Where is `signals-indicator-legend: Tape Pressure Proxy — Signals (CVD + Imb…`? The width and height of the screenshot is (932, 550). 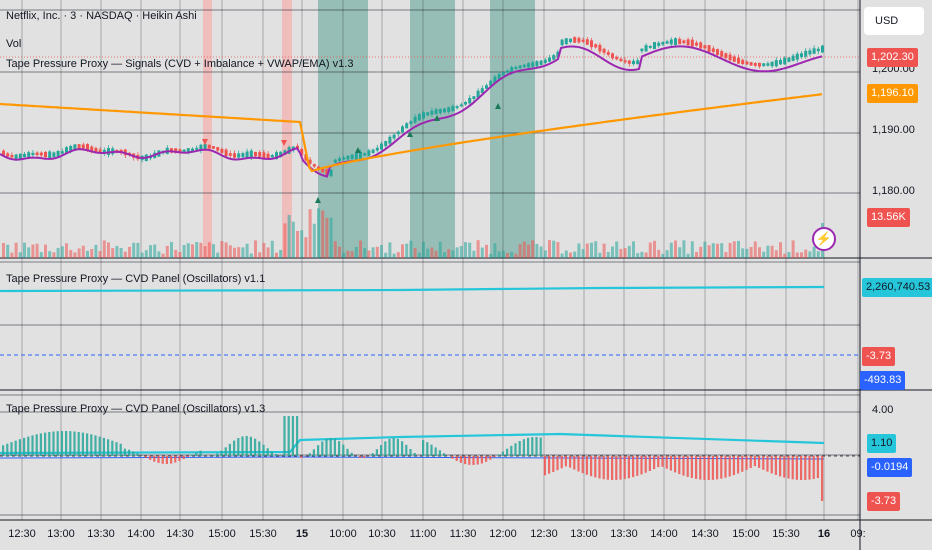
signals-indicator-legend: Tape Pressure Proxy — Signals (CVD + Imb… is located at coordinates (180, 64).